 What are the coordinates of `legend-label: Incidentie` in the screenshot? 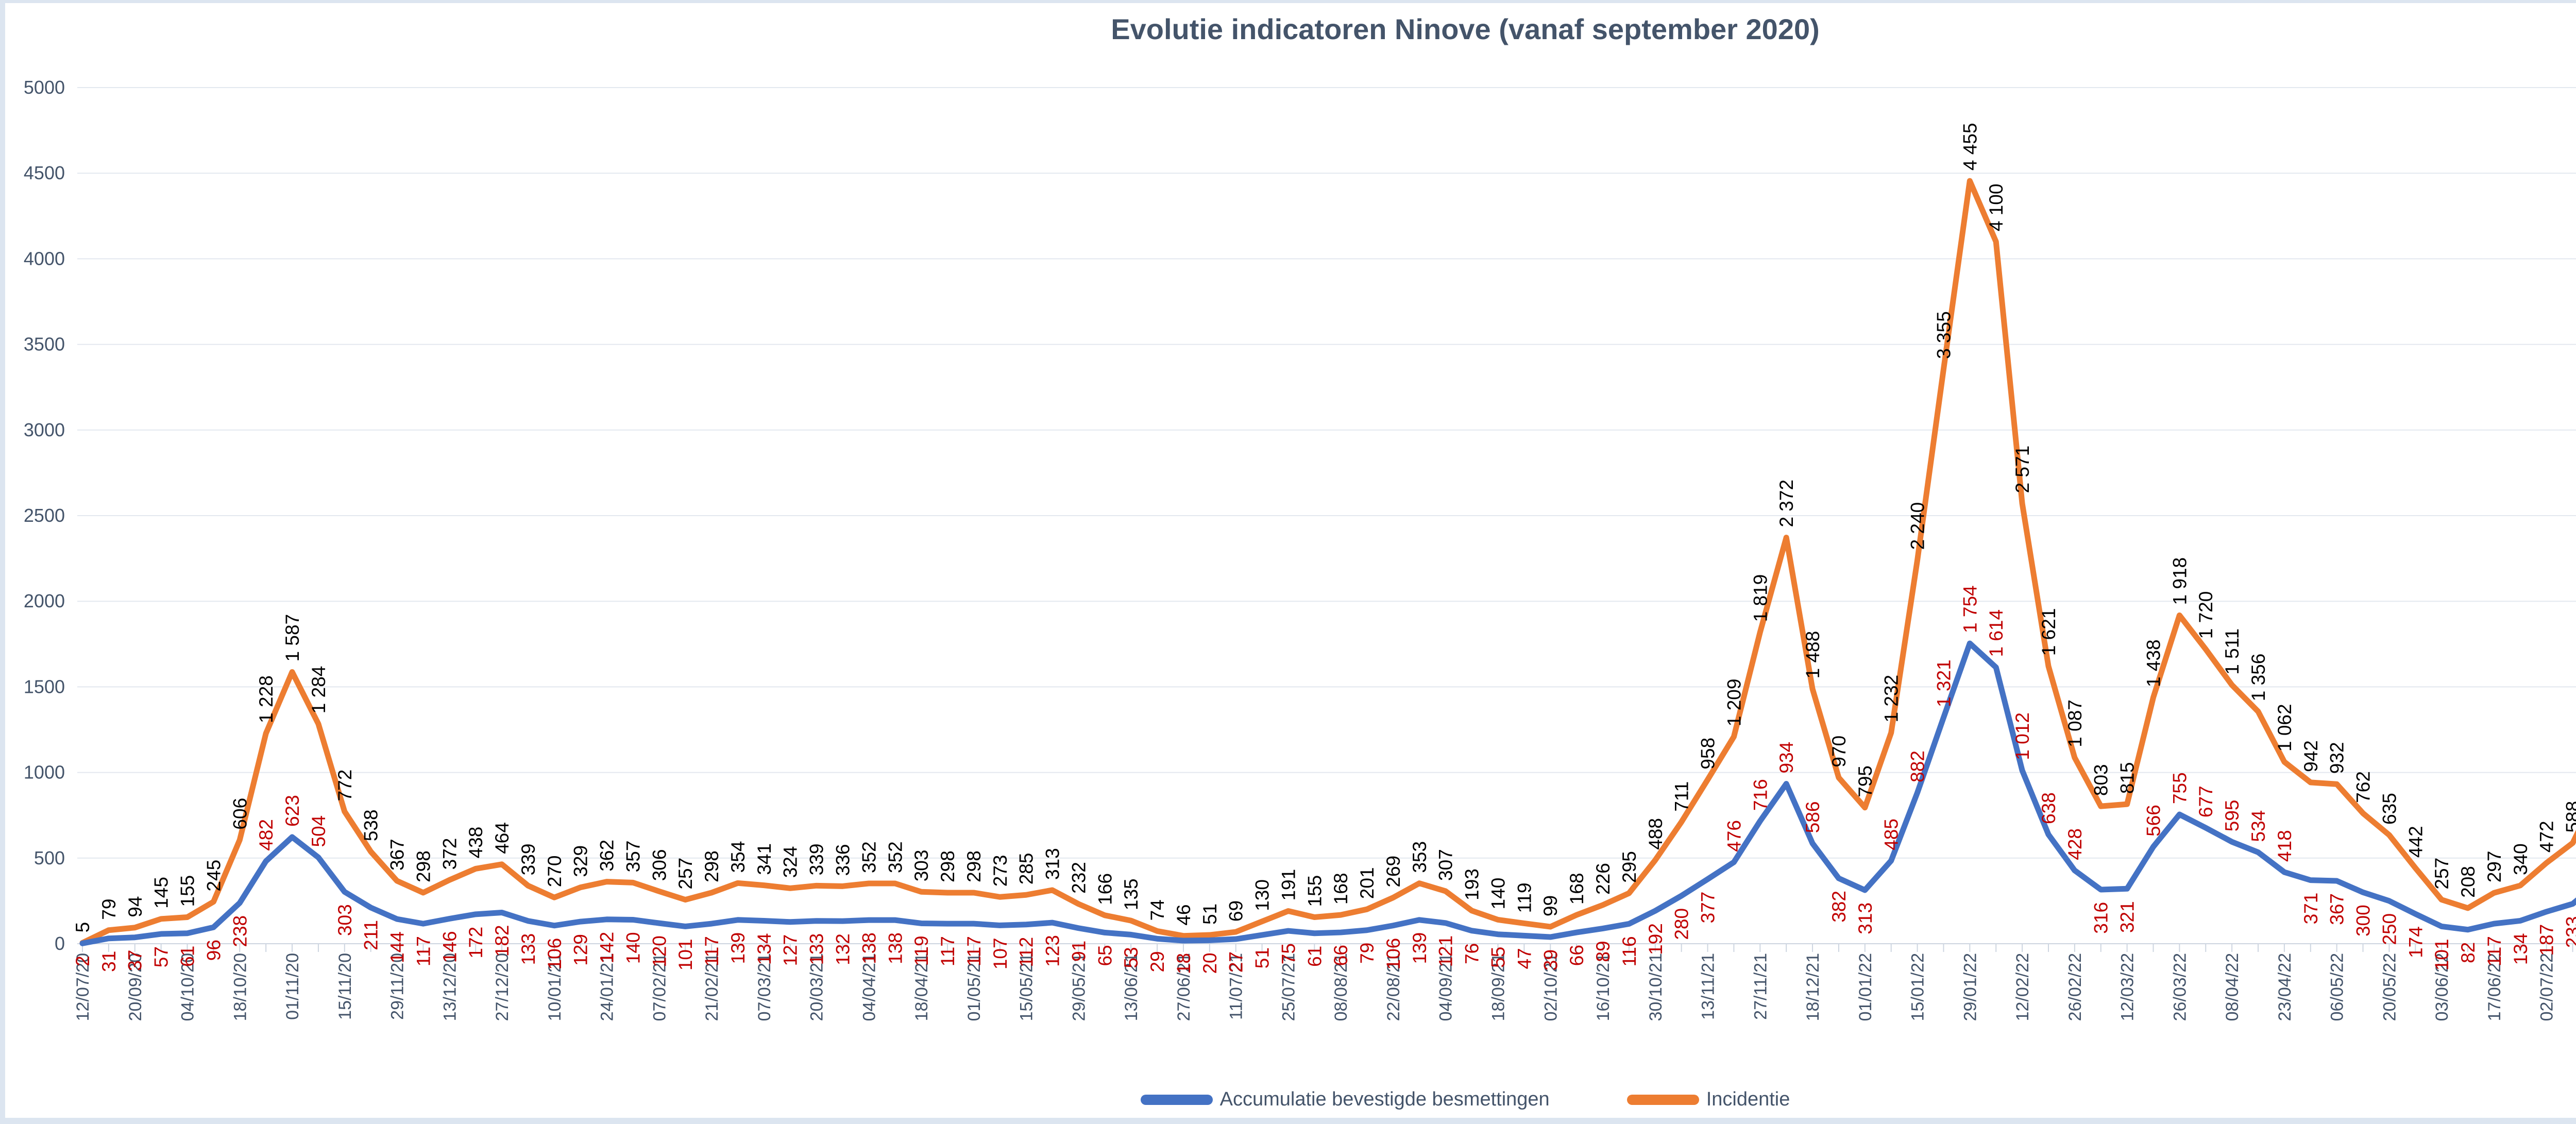 It's located at (1748, 1099).